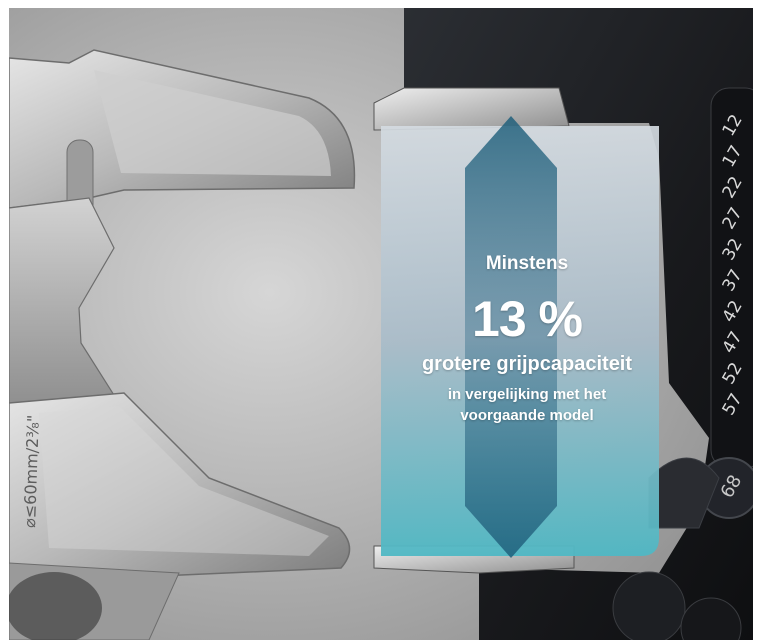 The width and height of the screenshot is (762, 642). Describe the element at coordinates (527, 415) in the screenshot. I see `subline-2: voorgaande model` at that location.